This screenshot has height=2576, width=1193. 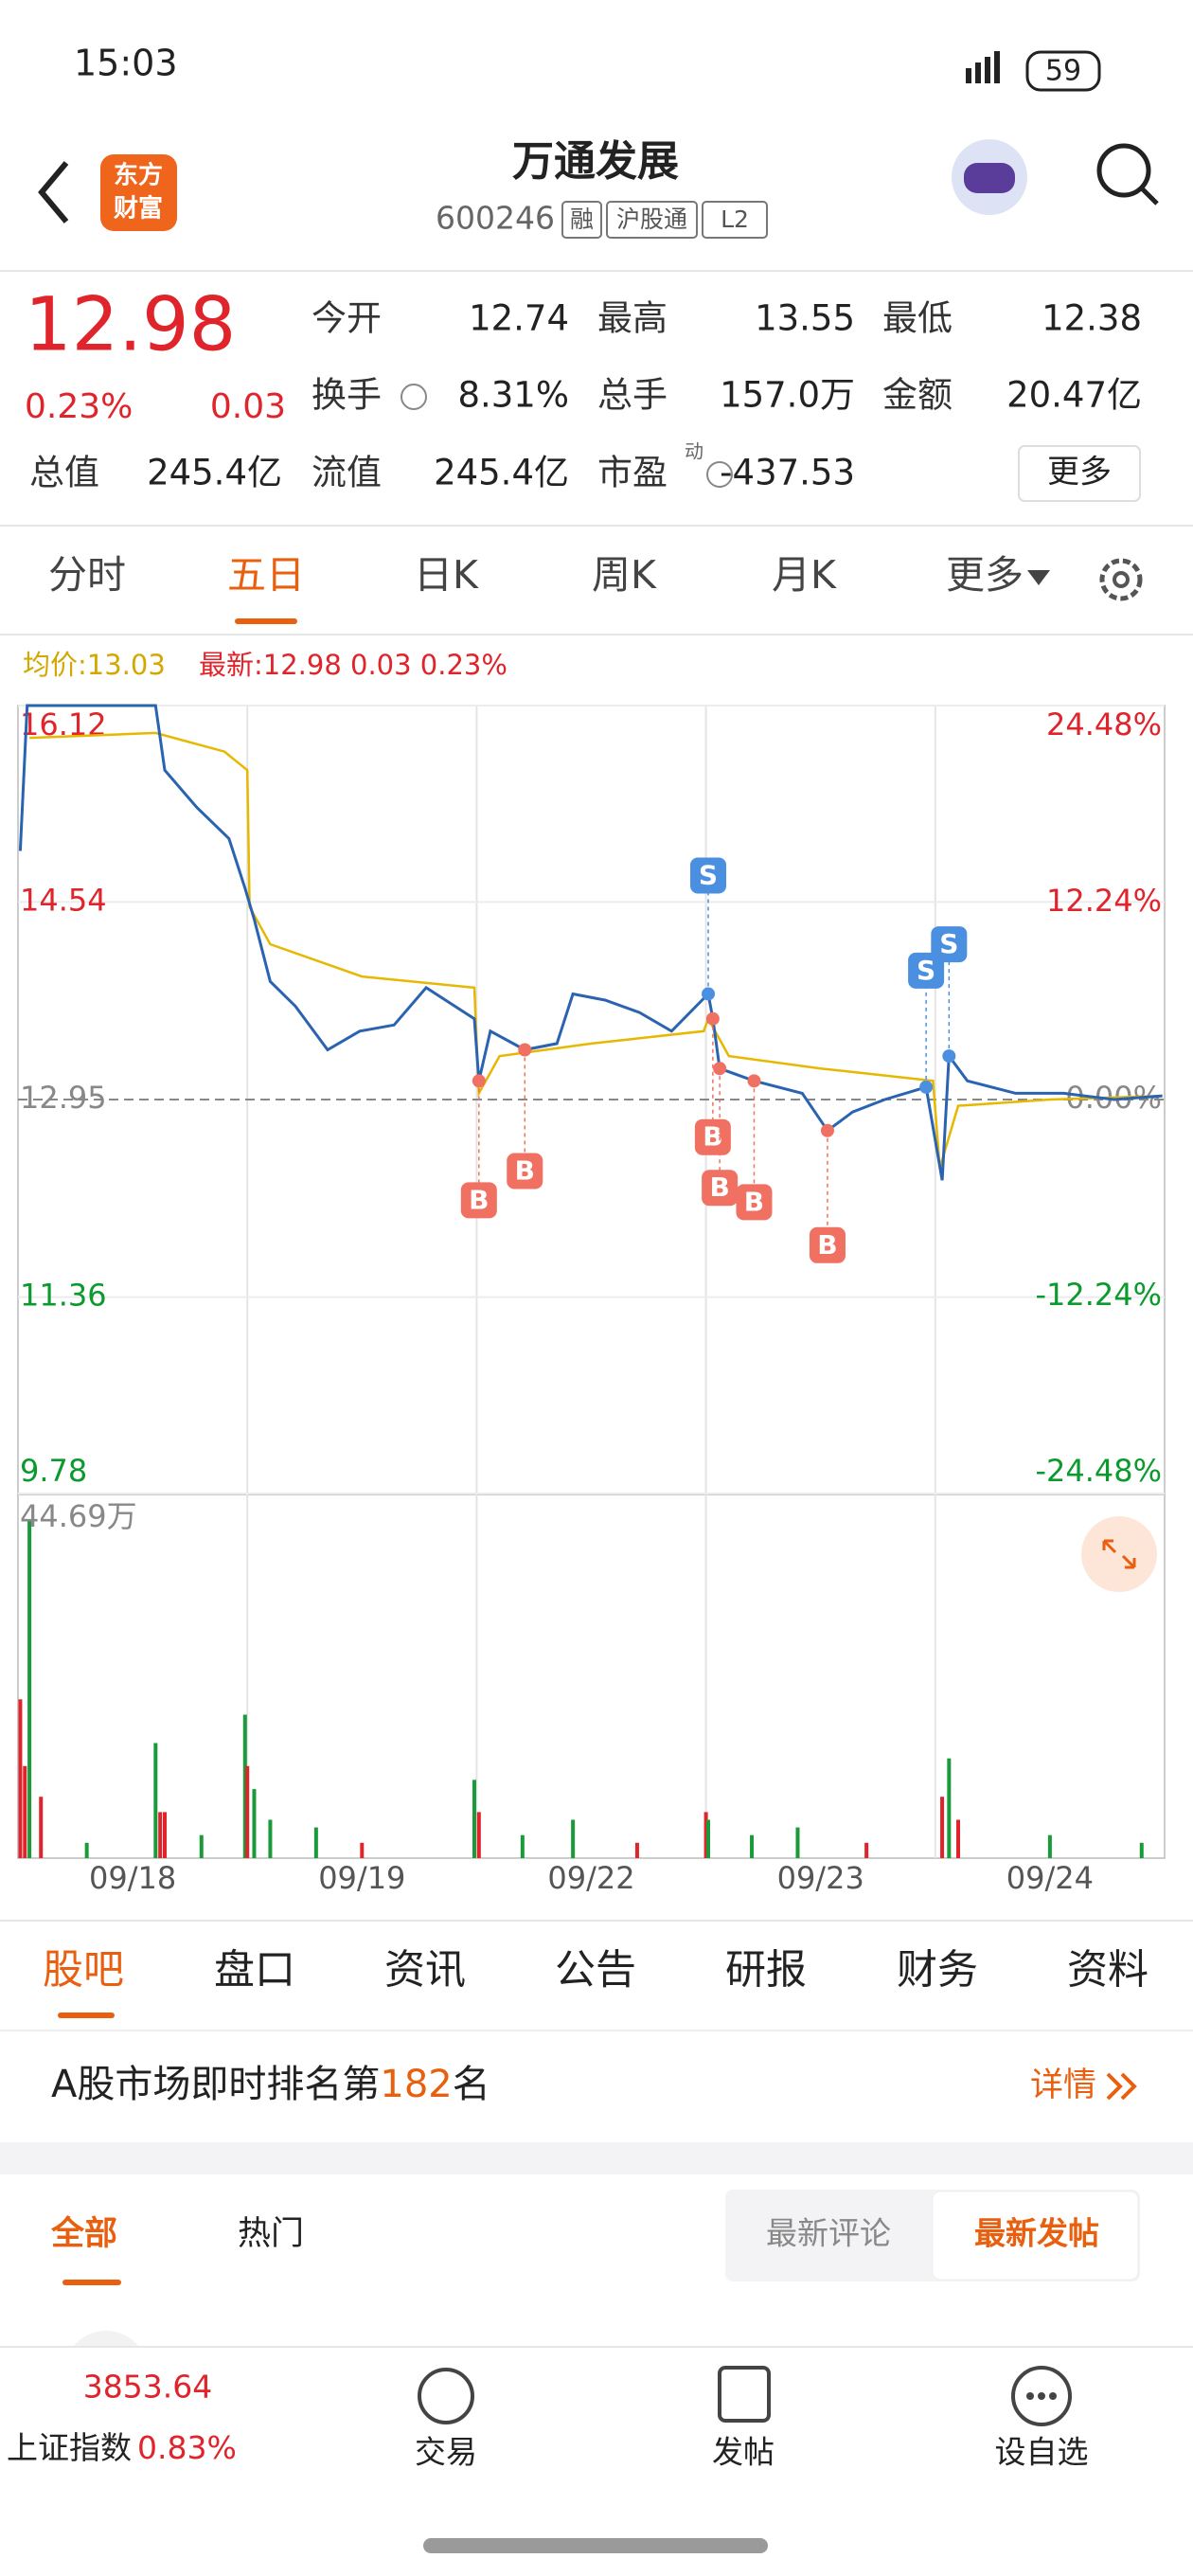 I want to click on y2-tick-label: 24.48%, so click(x=1104, y=724).